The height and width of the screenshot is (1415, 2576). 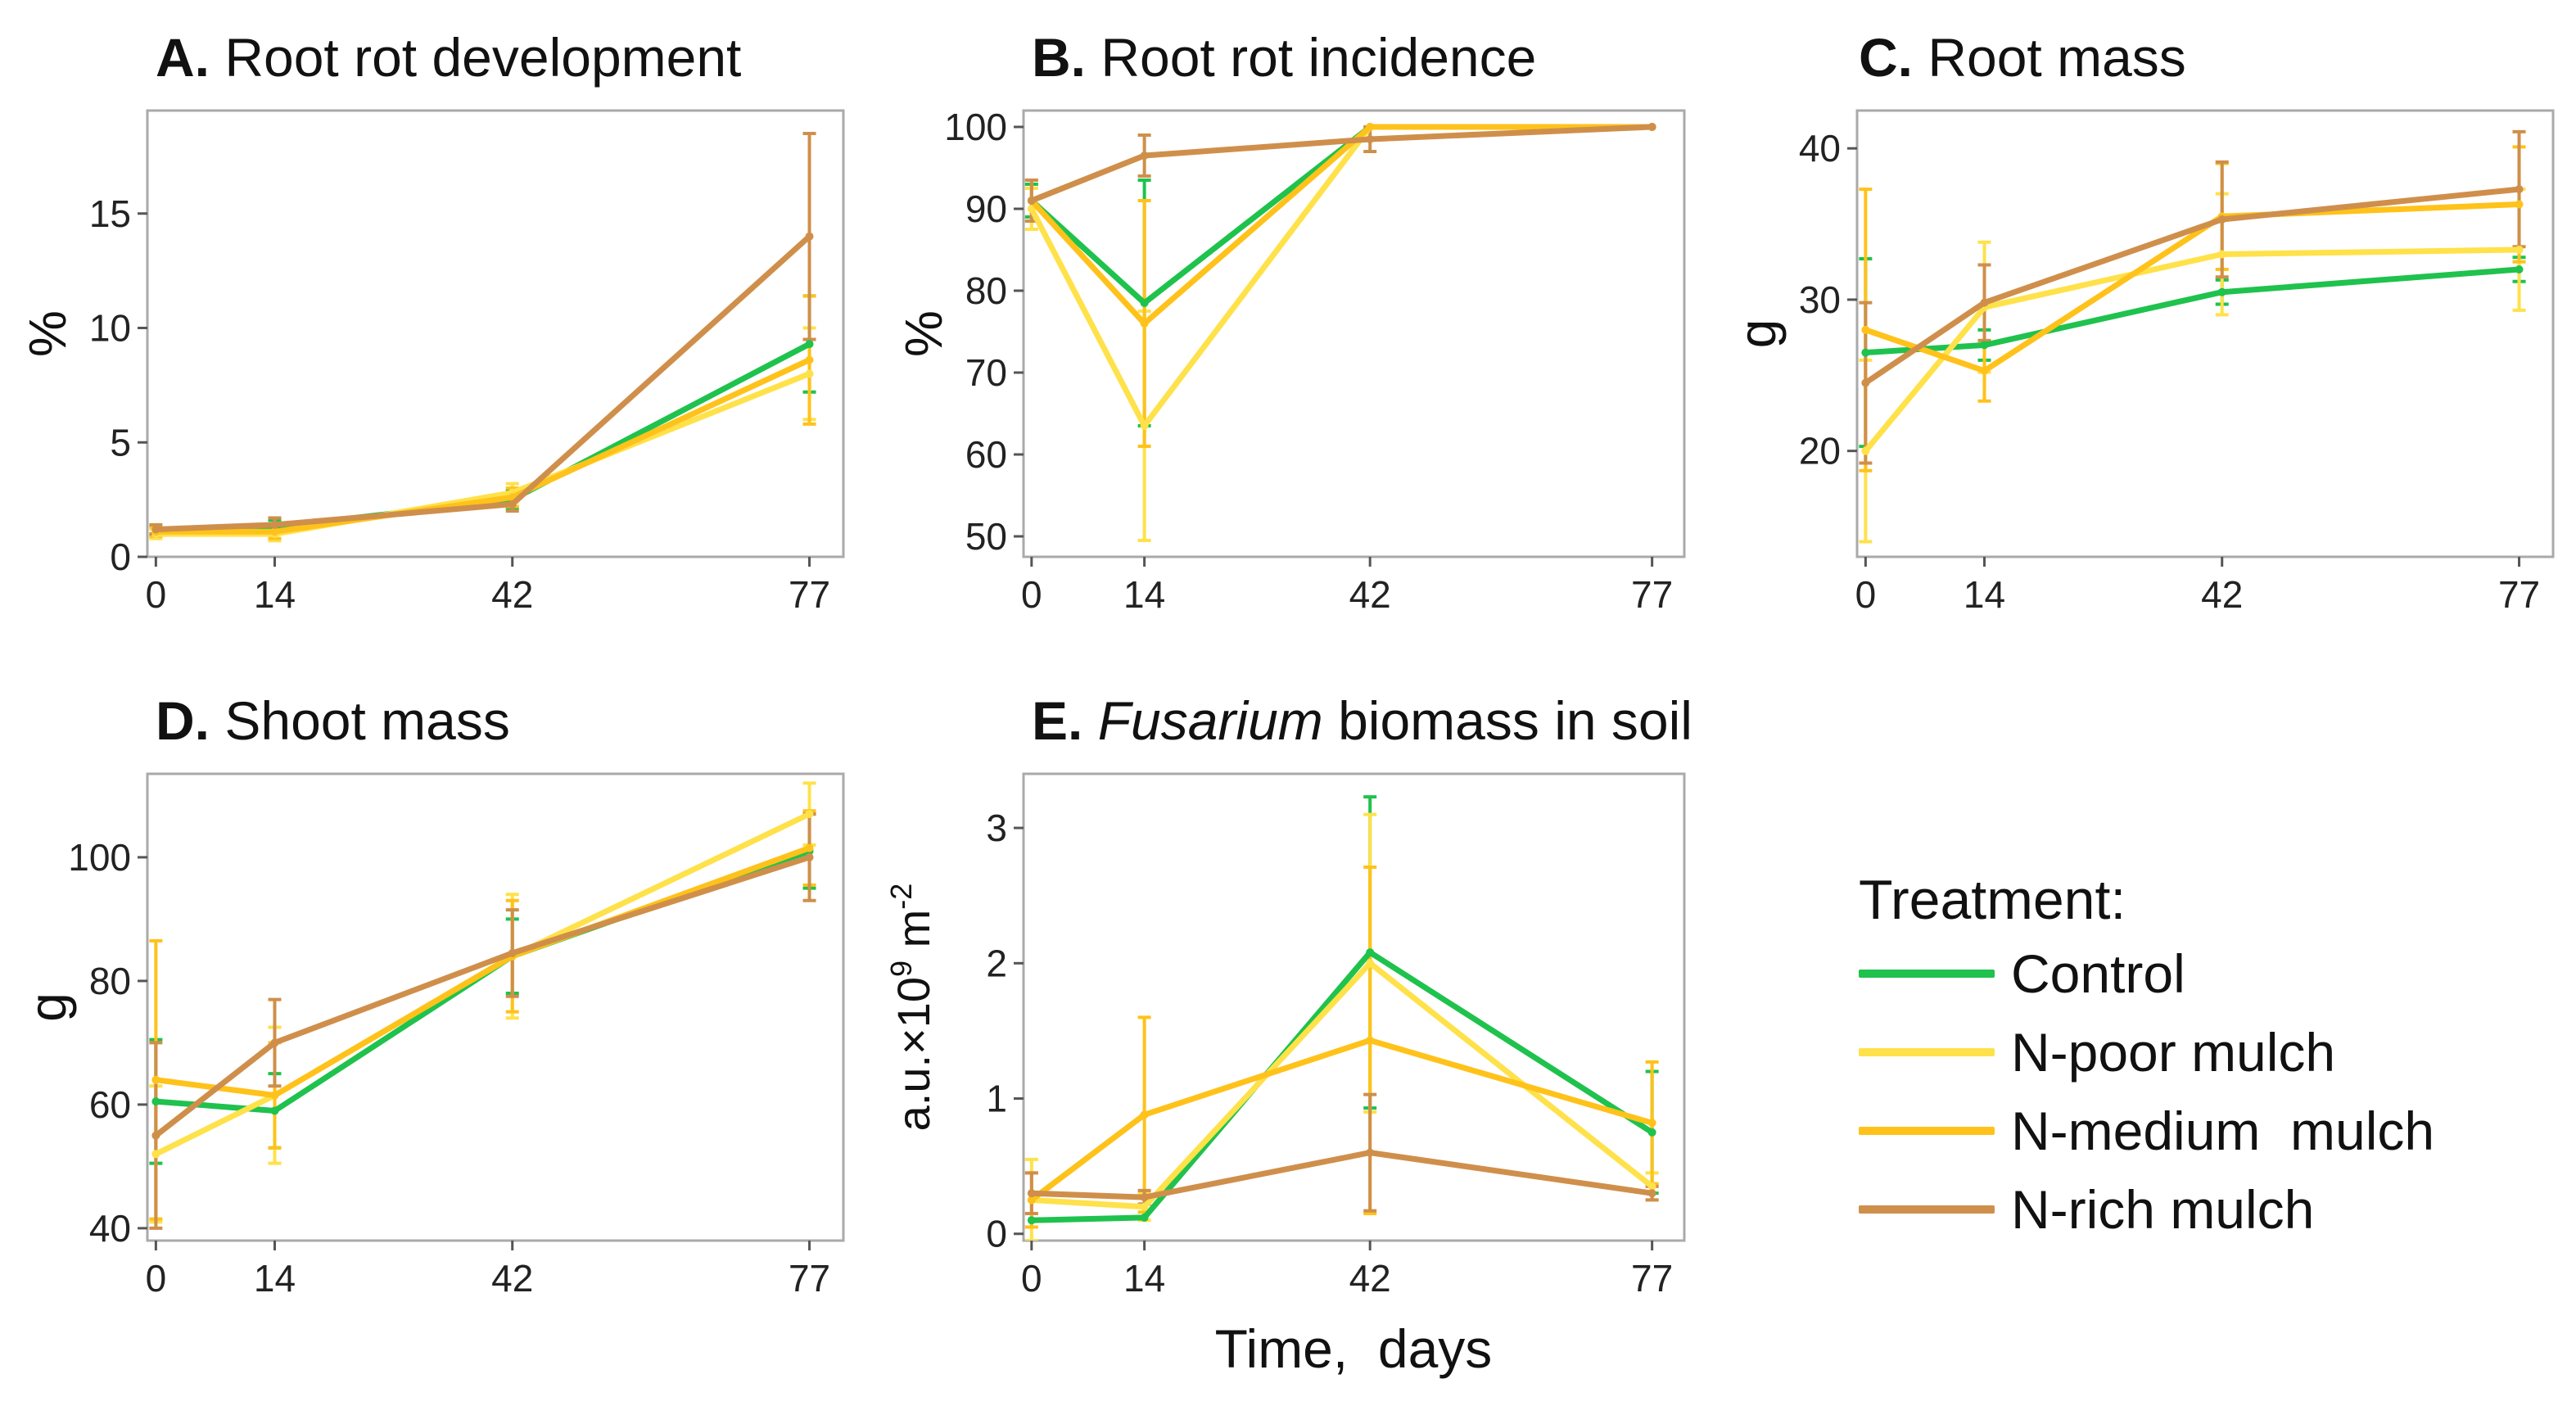 I want to click on data-point-b-n-rich-mulch, so click(x=1144, y=155).